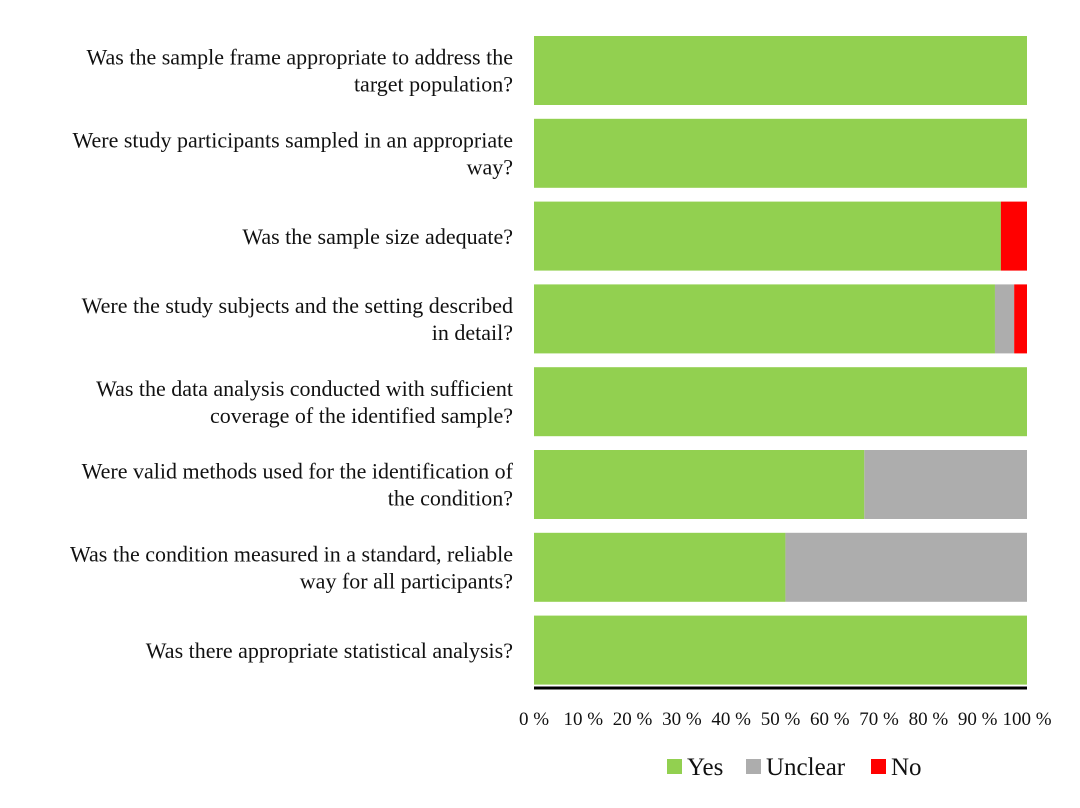 The image size is (1080, 808). I want to click on x-tick-label-40: 40 %, so click(731, 719).